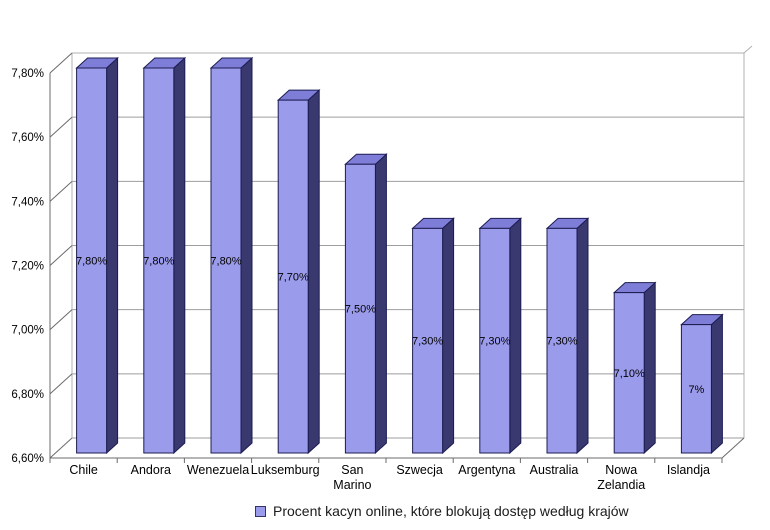 This screenshot has height=530, width=770. What do you see at coordinates (27, 202) in the screenshot?
I see `y-tick-label: 7,40%` at bounding box center [27, 202].